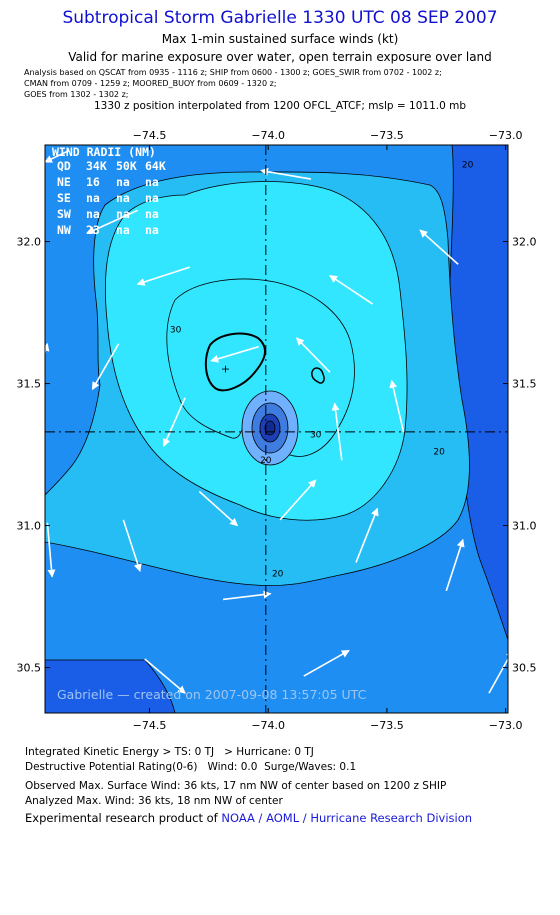 The height and width of the screenshot is (915, 560). What do you see at coordinates (387, 725) in the screenshot?
I see `x-tick-label-bottom-3: −73.5` at bounding box center [387, 725].